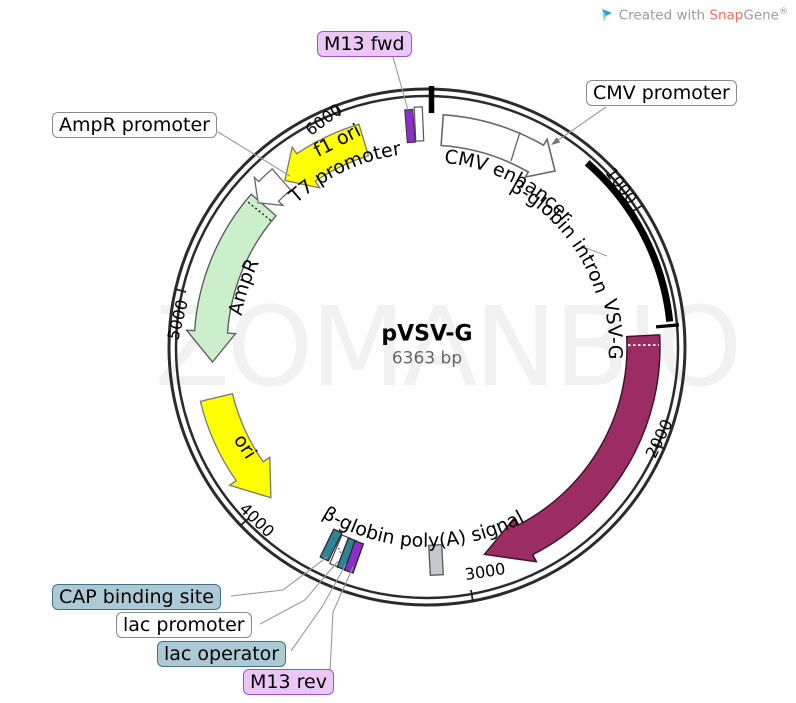 This screenshot has width=796, height=703. What do you see at coordinates (436, 560) in the screenshot?
I see `feature-polya-marker` at bounding box center [436, 560].